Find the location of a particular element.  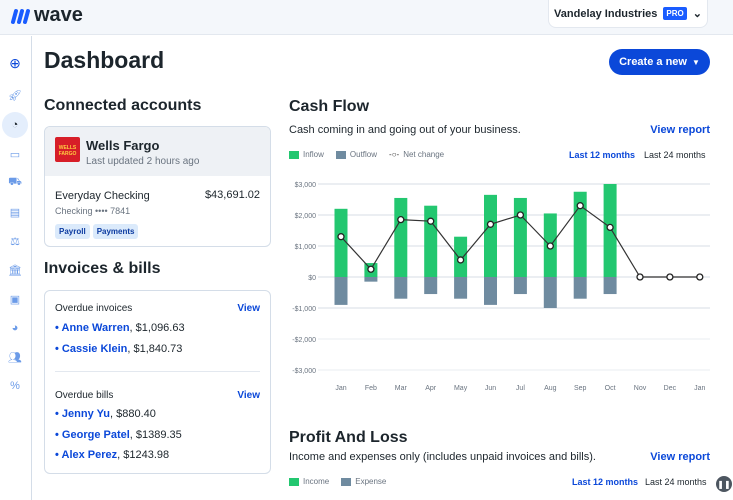

x-tick-label: Nov is located at coordinates (640, 388).